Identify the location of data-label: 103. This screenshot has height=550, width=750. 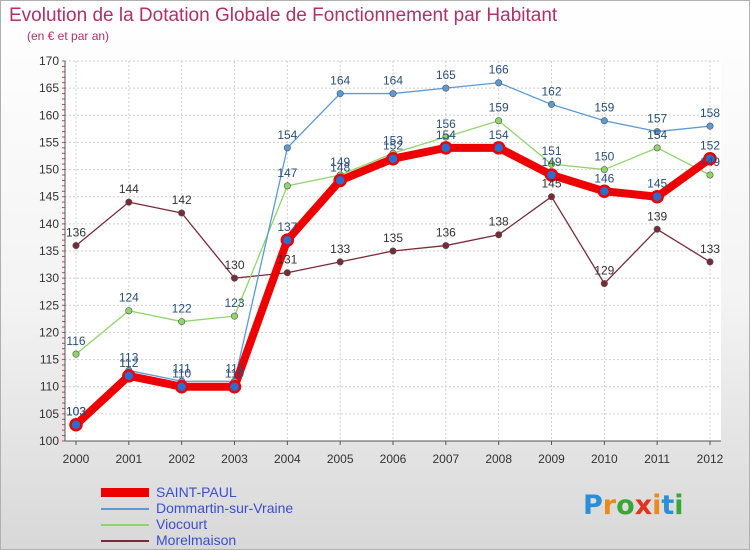
(76, 412).